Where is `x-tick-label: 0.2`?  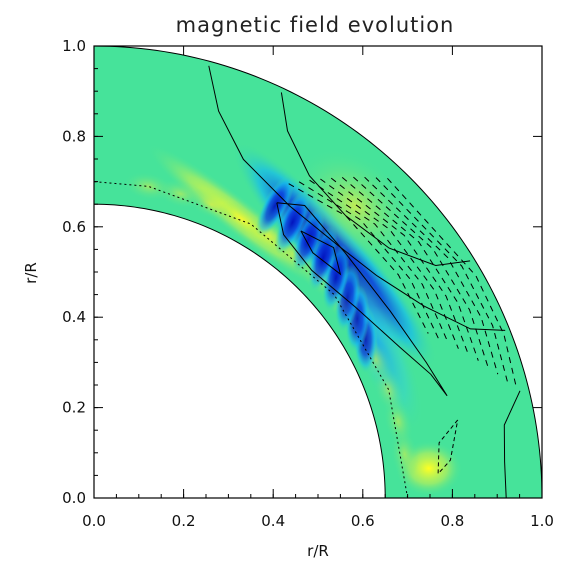
x-tick-label: 0.2 is located at coordinates (184, 521).